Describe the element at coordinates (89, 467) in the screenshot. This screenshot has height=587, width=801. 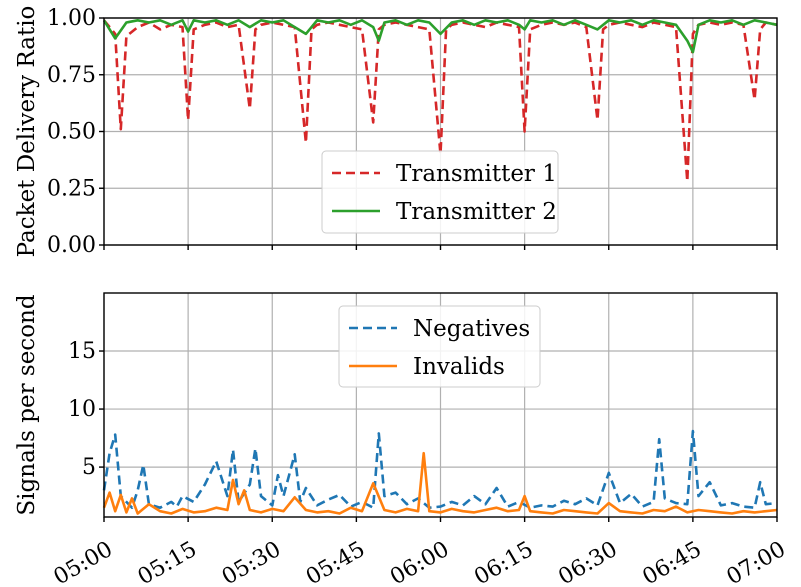
I see `y-tick-label: 5` at that location.